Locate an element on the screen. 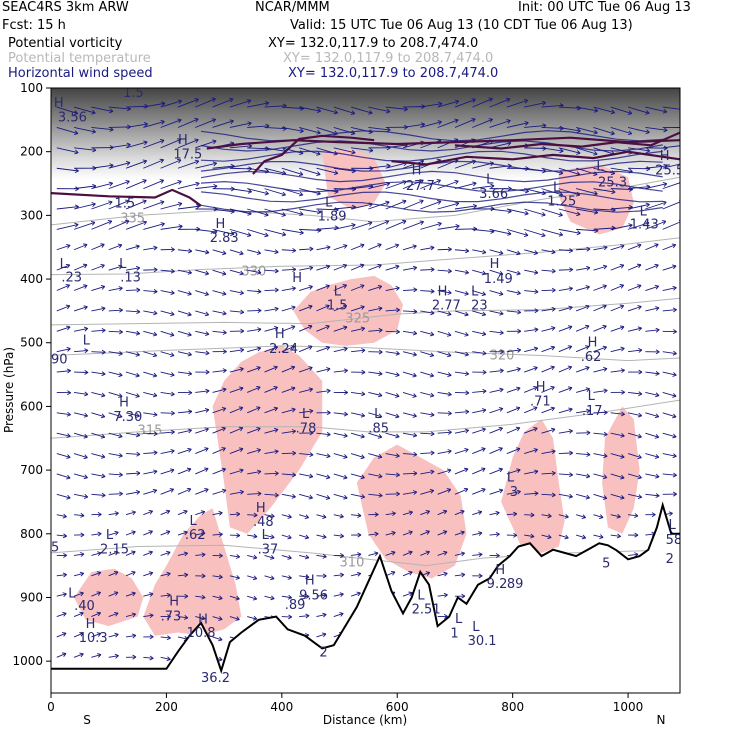 The height and width of the screenshot is (740, 740). contour-annotation: .73 is located at coordinates (171, 616).